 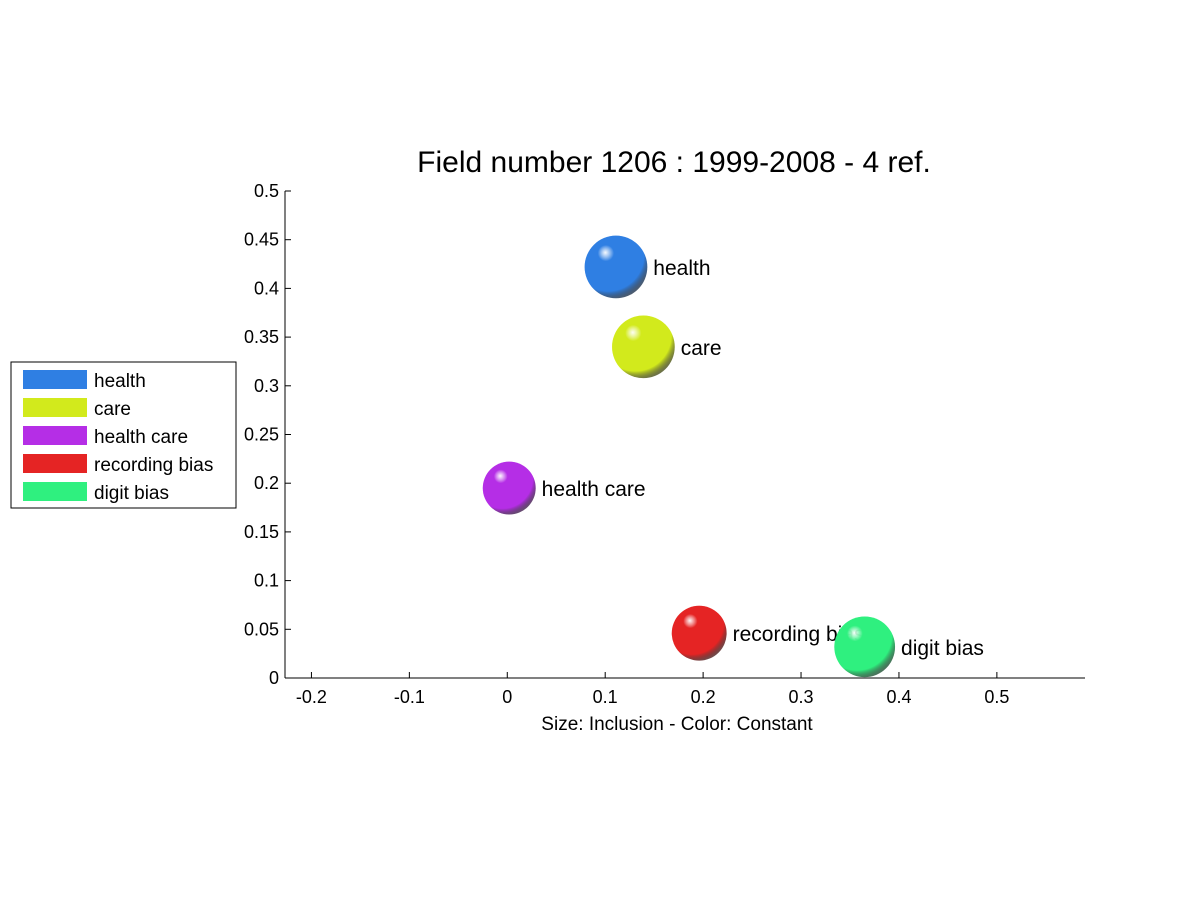 I want to click on data-point-health-care, so click(x=509, y=488).